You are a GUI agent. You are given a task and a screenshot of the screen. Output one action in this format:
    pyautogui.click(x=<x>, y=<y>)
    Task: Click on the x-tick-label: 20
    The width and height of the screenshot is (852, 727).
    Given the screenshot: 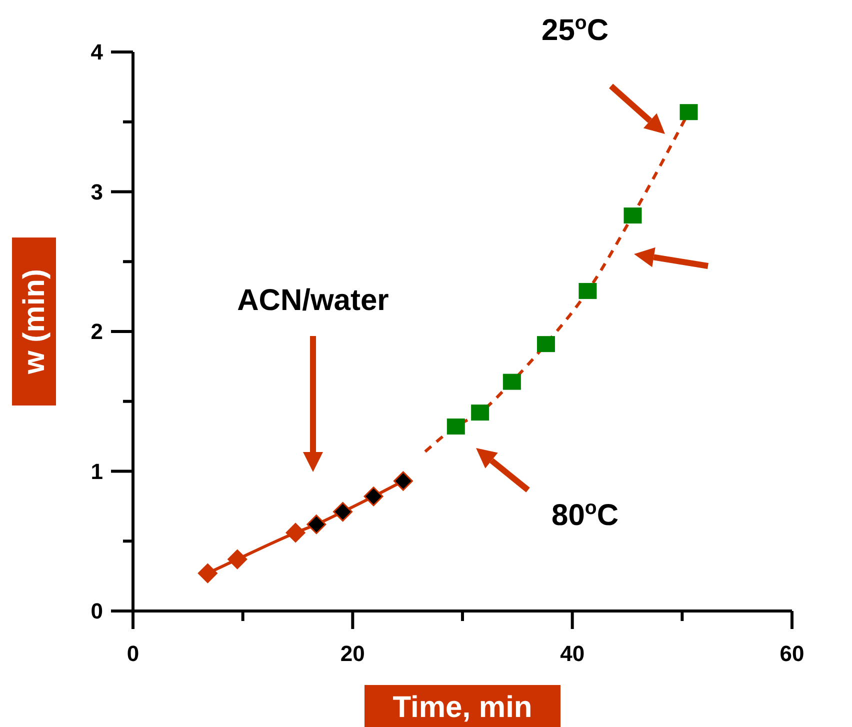 What is the action you would take?
    pyautogui.click(x=352, y=653)
    